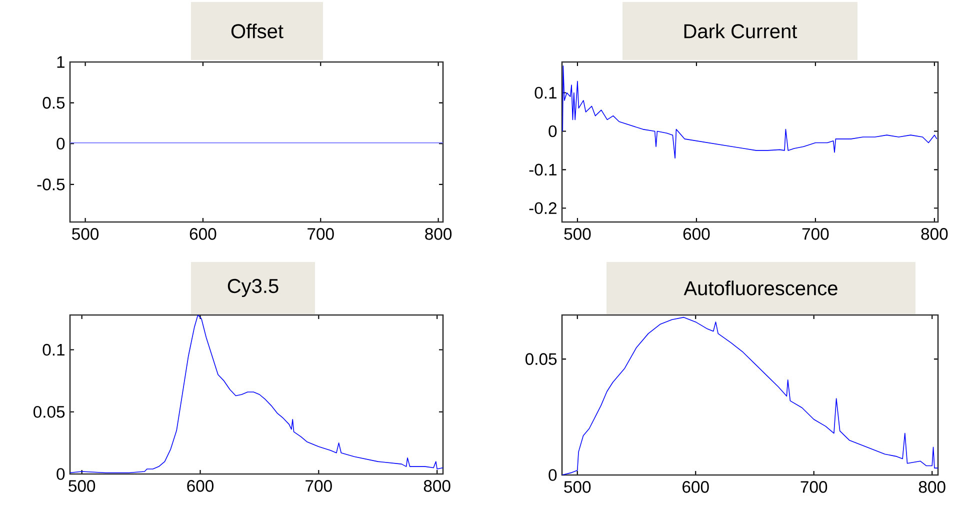 Image resolution: width=957 pixels, height=511 pixels. I want to click on chart-title: Offset, so click(257, 31).